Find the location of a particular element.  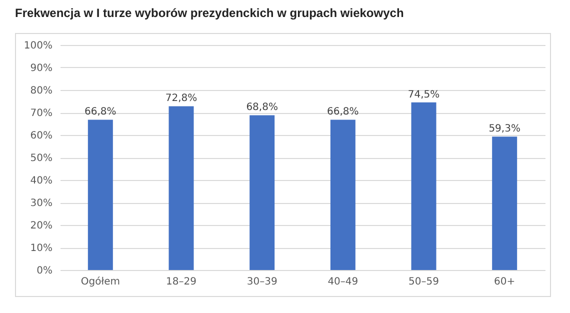

y-tick-label: 90% is located at coordinates (41, 68).